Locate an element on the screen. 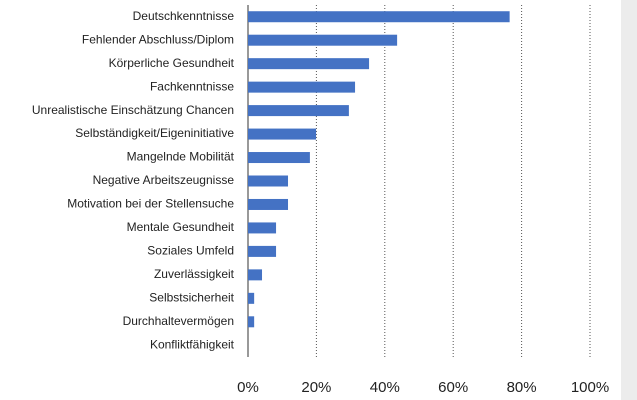  y-tick-label: Negative Arbeitszeugnisse is located at coordinates (164, 180).